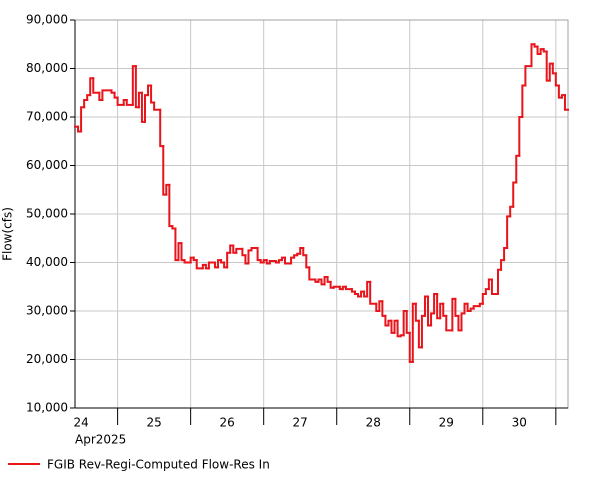  What do you see at coordinates (80, 423) in the screenshot?
I see `x-tick-label: 24` at bounding box center [80, 423].